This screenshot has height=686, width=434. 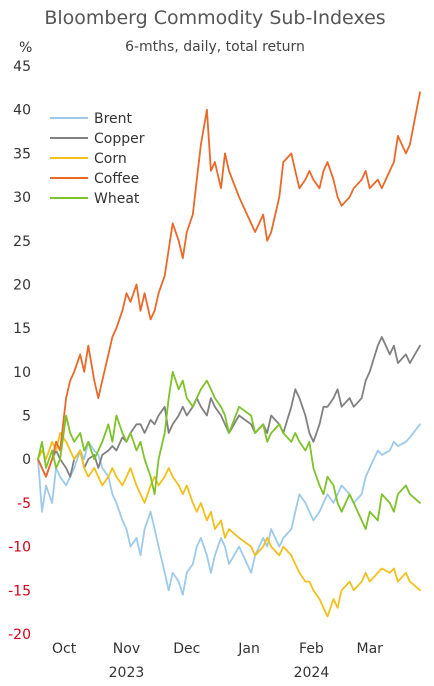 What do you see at coordinates (22, 373) in the screenshot?
I see `y-tick-label: 10` at bounding box center [22, 373].